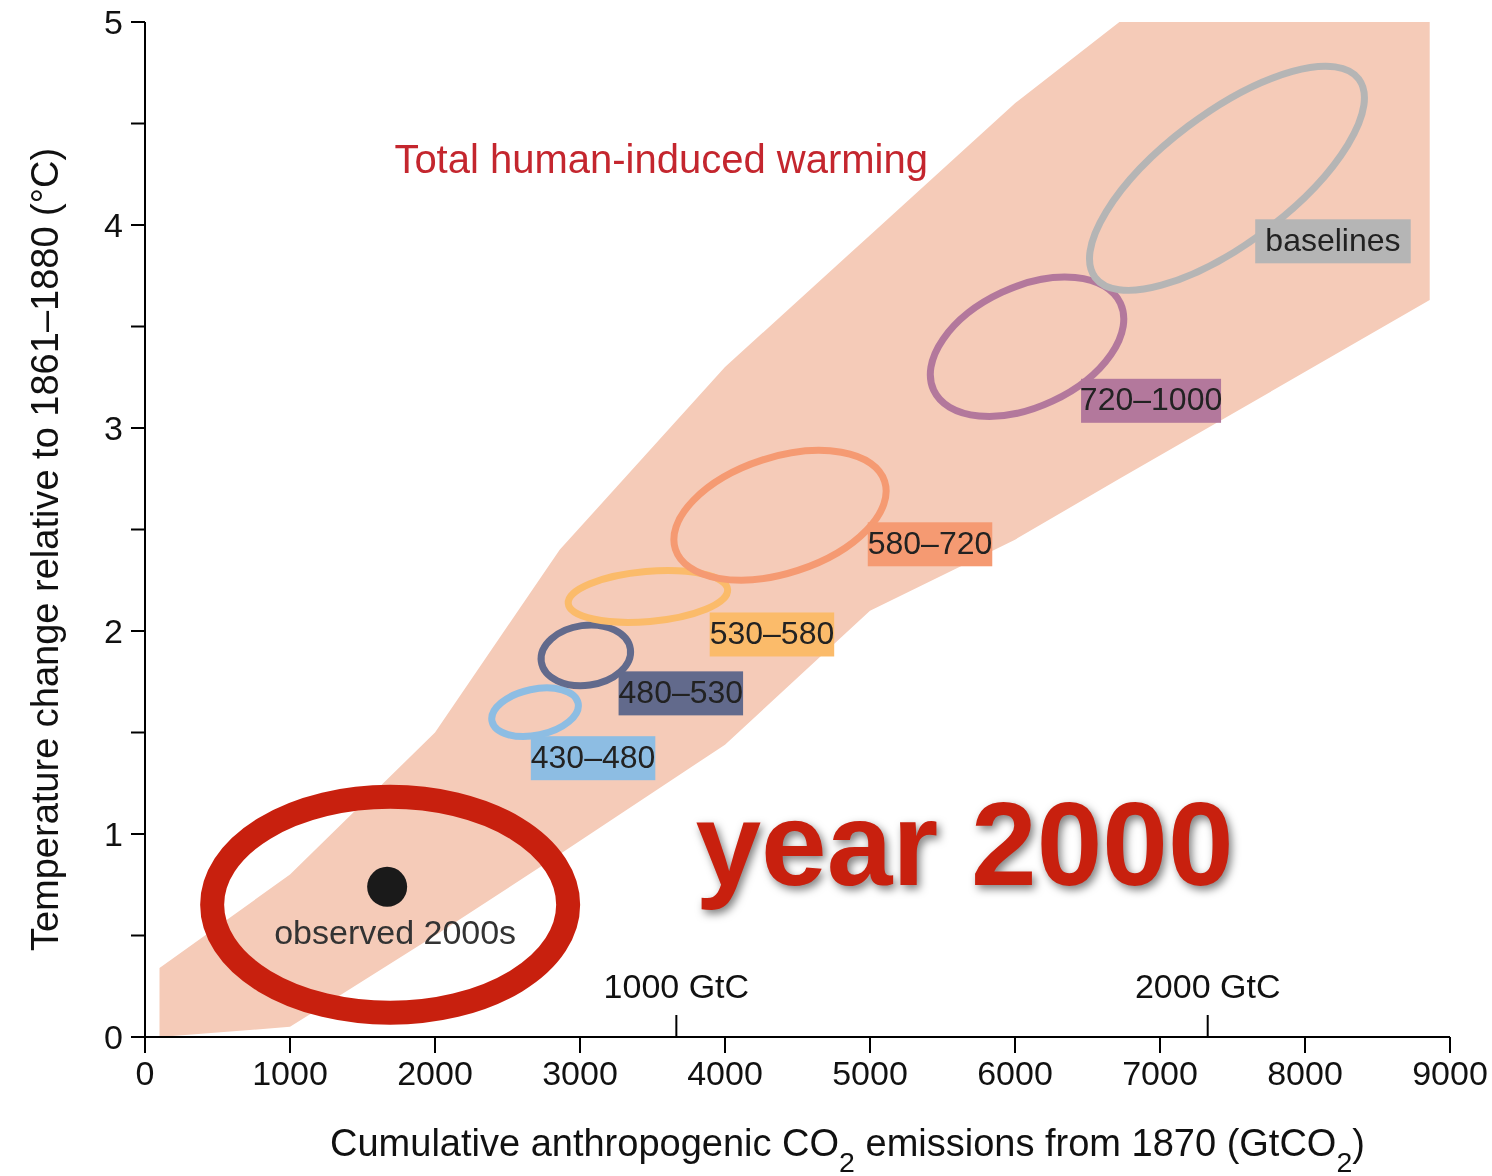 This screenshot has height=1176, width=1492. Describe the element at coordinates (113, 428) in the screenshot. I see `y-tick-label: 3` at that location.